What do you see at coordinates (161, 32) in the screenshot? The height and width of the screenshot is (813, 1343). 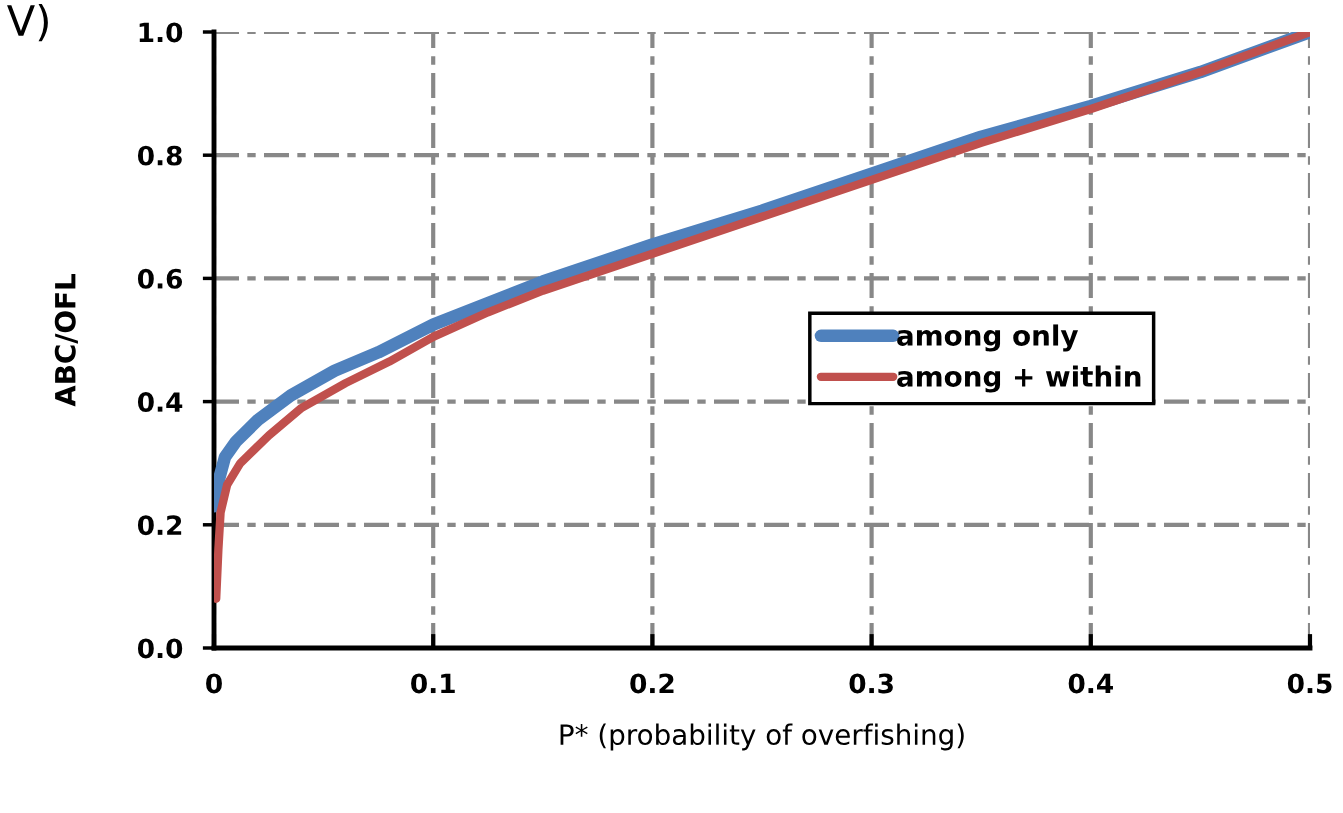 I see `y-tick-label: 1.0` at bounding box center [161, 32].